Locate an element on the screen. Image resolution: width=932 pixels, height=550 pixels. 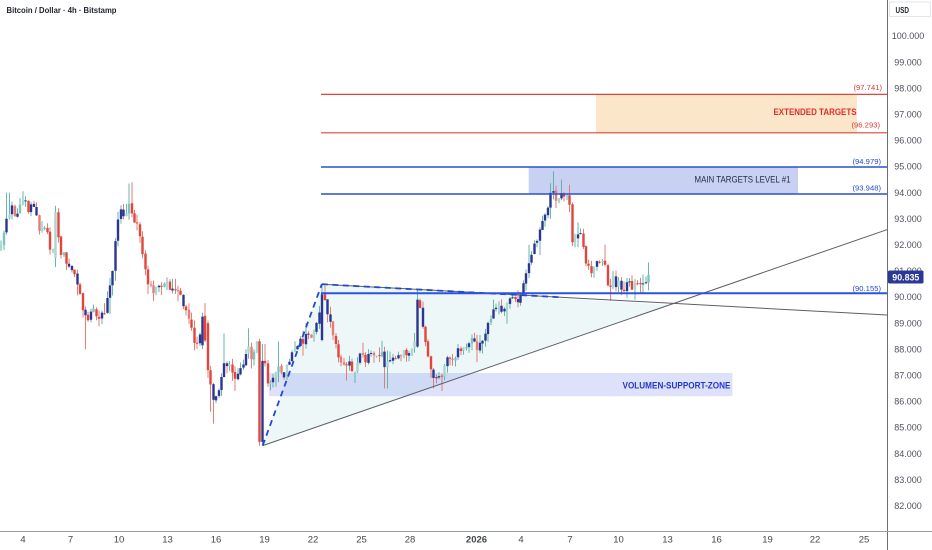
svg-text: (90.155) is located at coordinates (867, 288).